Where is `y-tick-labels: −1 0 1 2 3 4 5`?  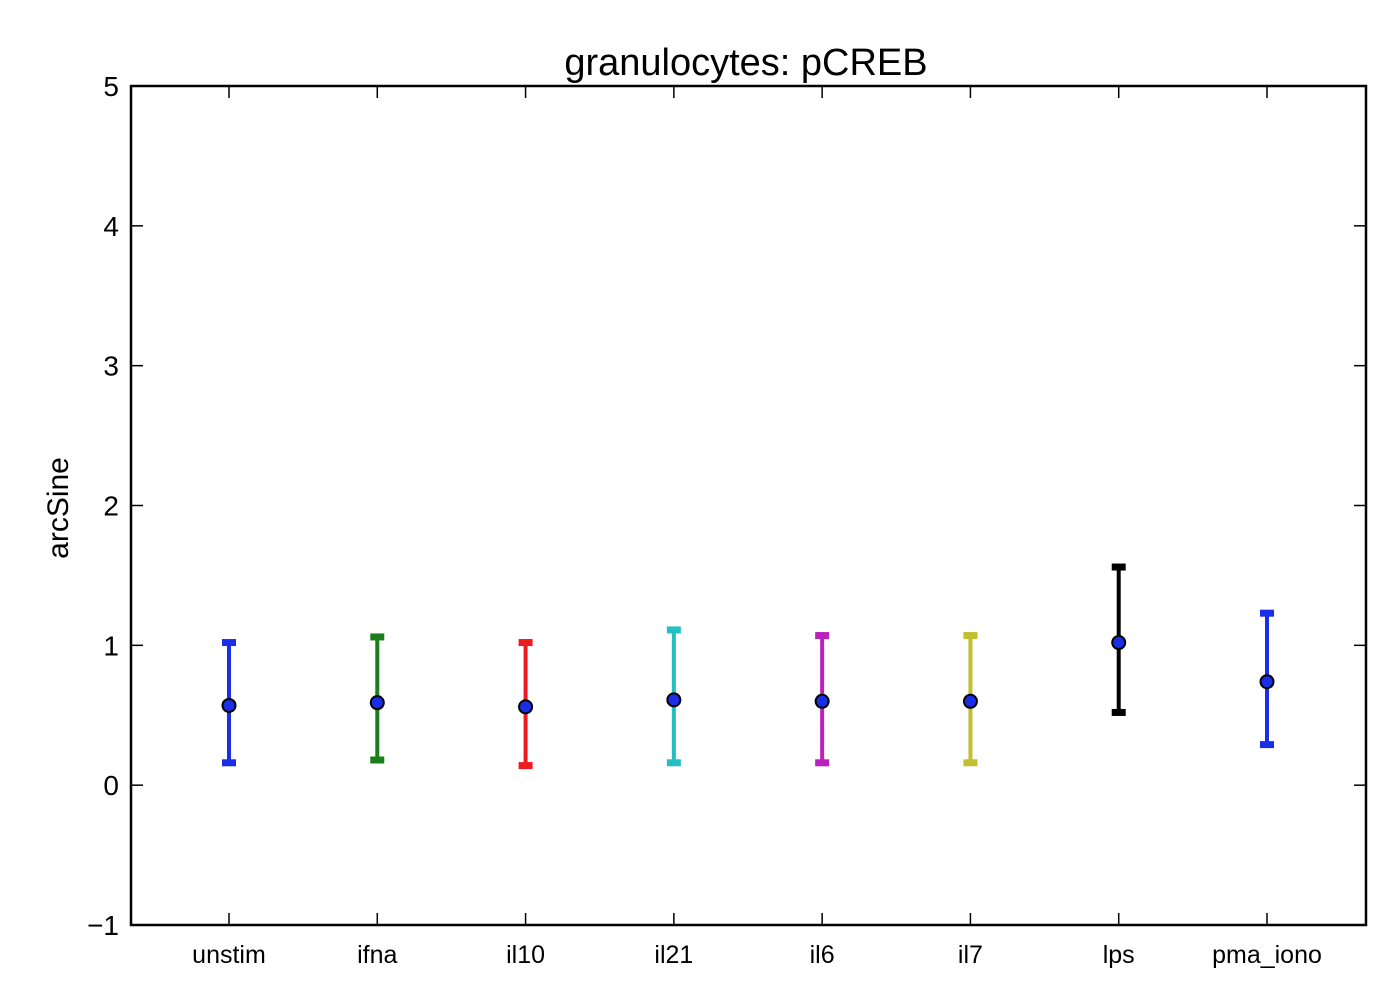
y-tick-labels: −1 0 1 2 3 4 5 is located at coordinates (103, 506).